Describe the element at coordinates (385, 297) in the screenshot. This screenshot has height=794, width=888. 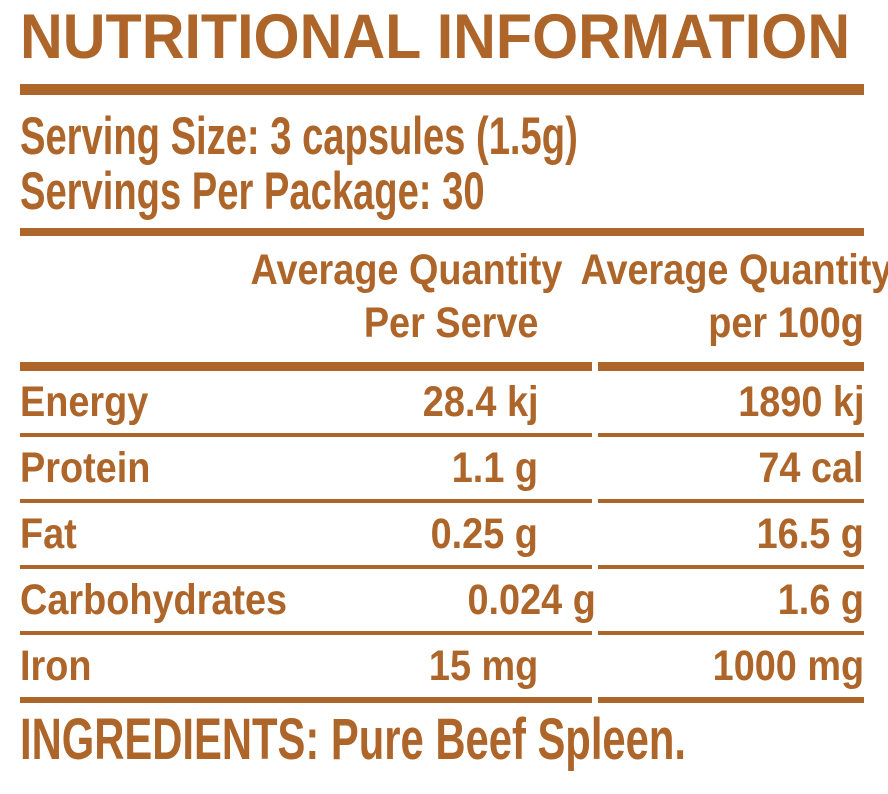
I see `header-per-serve: Average Quantity Per Serve` at that location.